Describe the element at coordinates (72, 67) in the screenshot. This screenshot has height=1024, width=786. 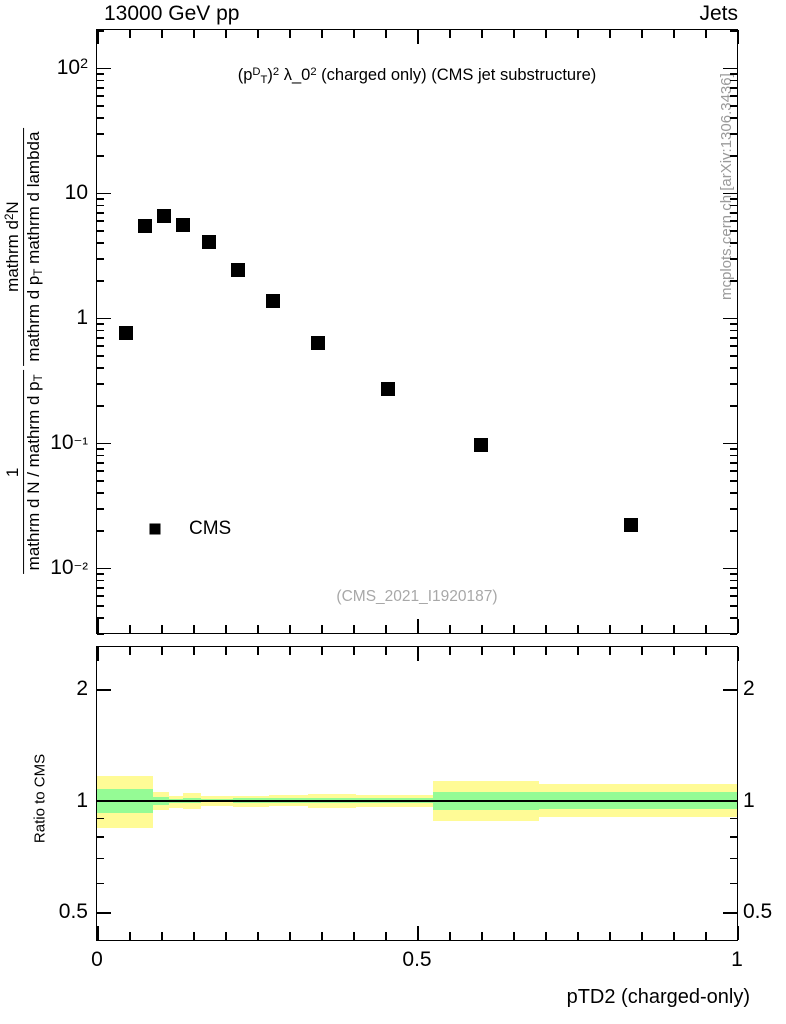
I see `y-tick-label: 102` at that location.